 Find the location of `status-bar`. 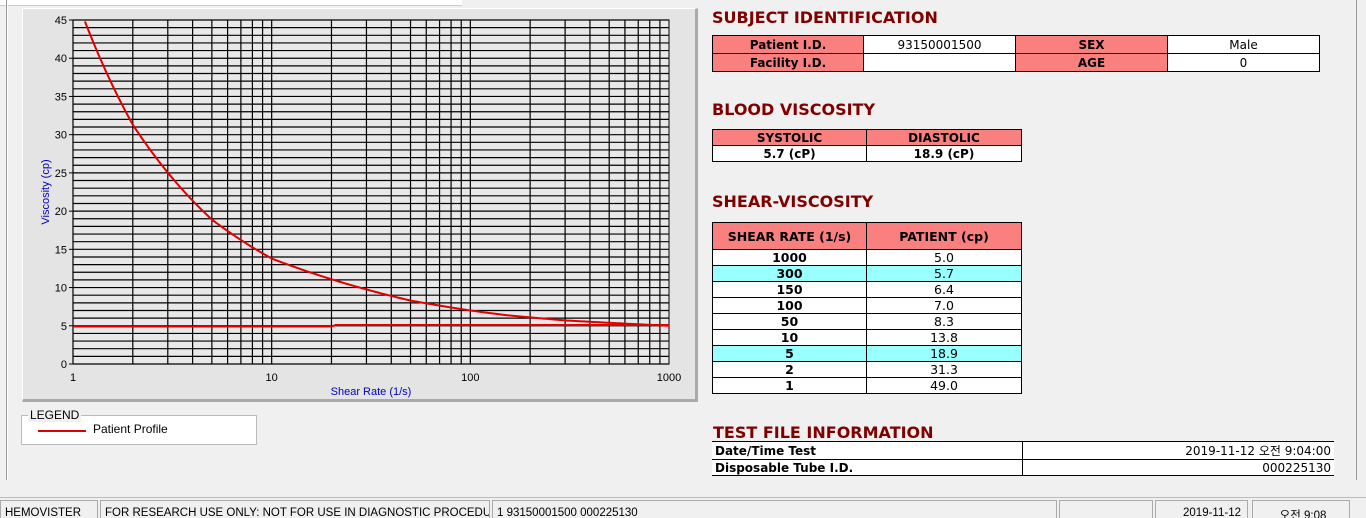

status-bar is located at coordinates (683, 507).